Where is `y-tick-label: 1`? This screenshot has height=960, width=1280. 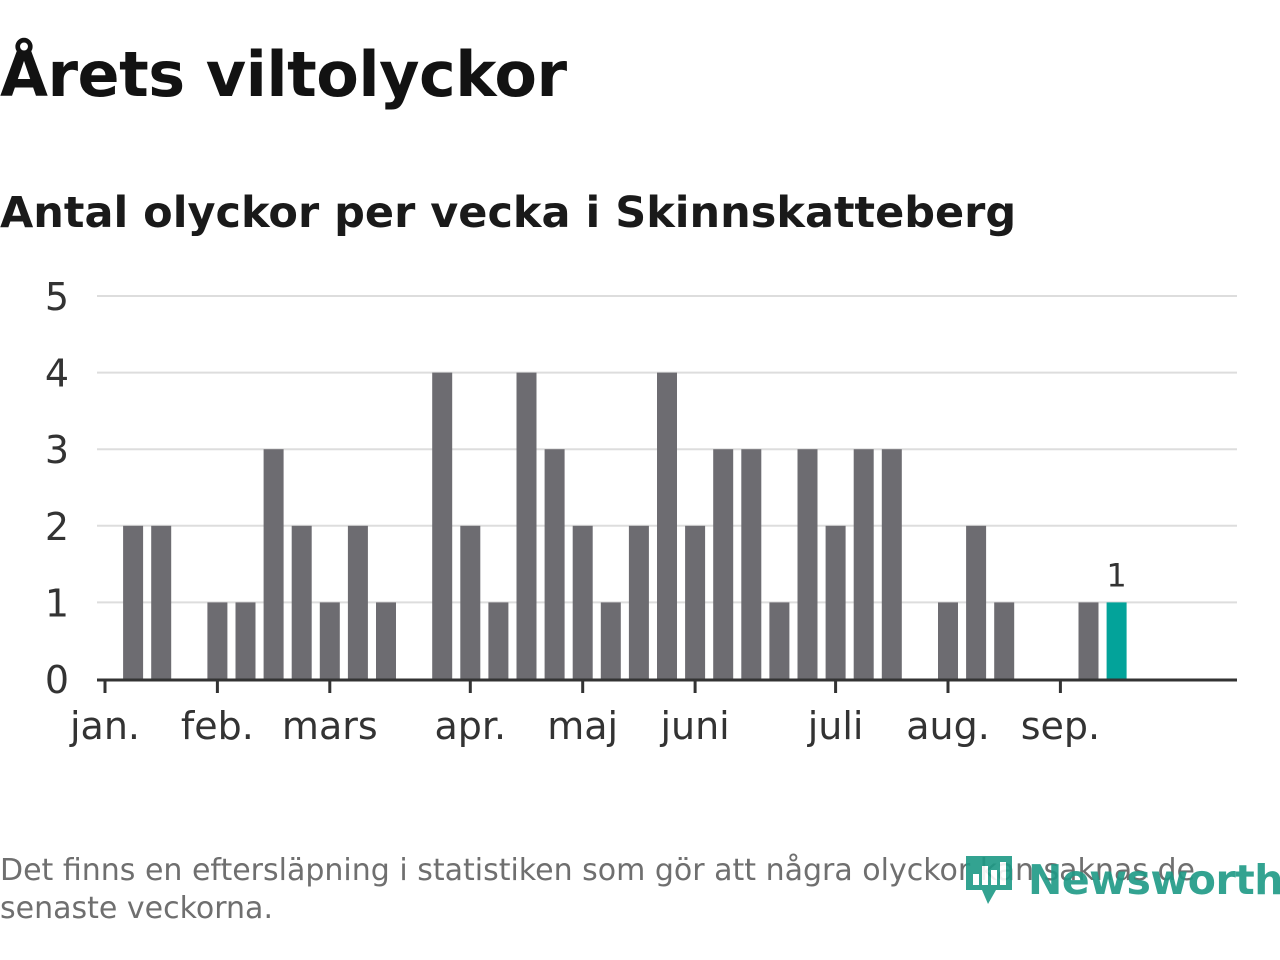 y-tick-label: 1 is located at coordinates (57, 603).